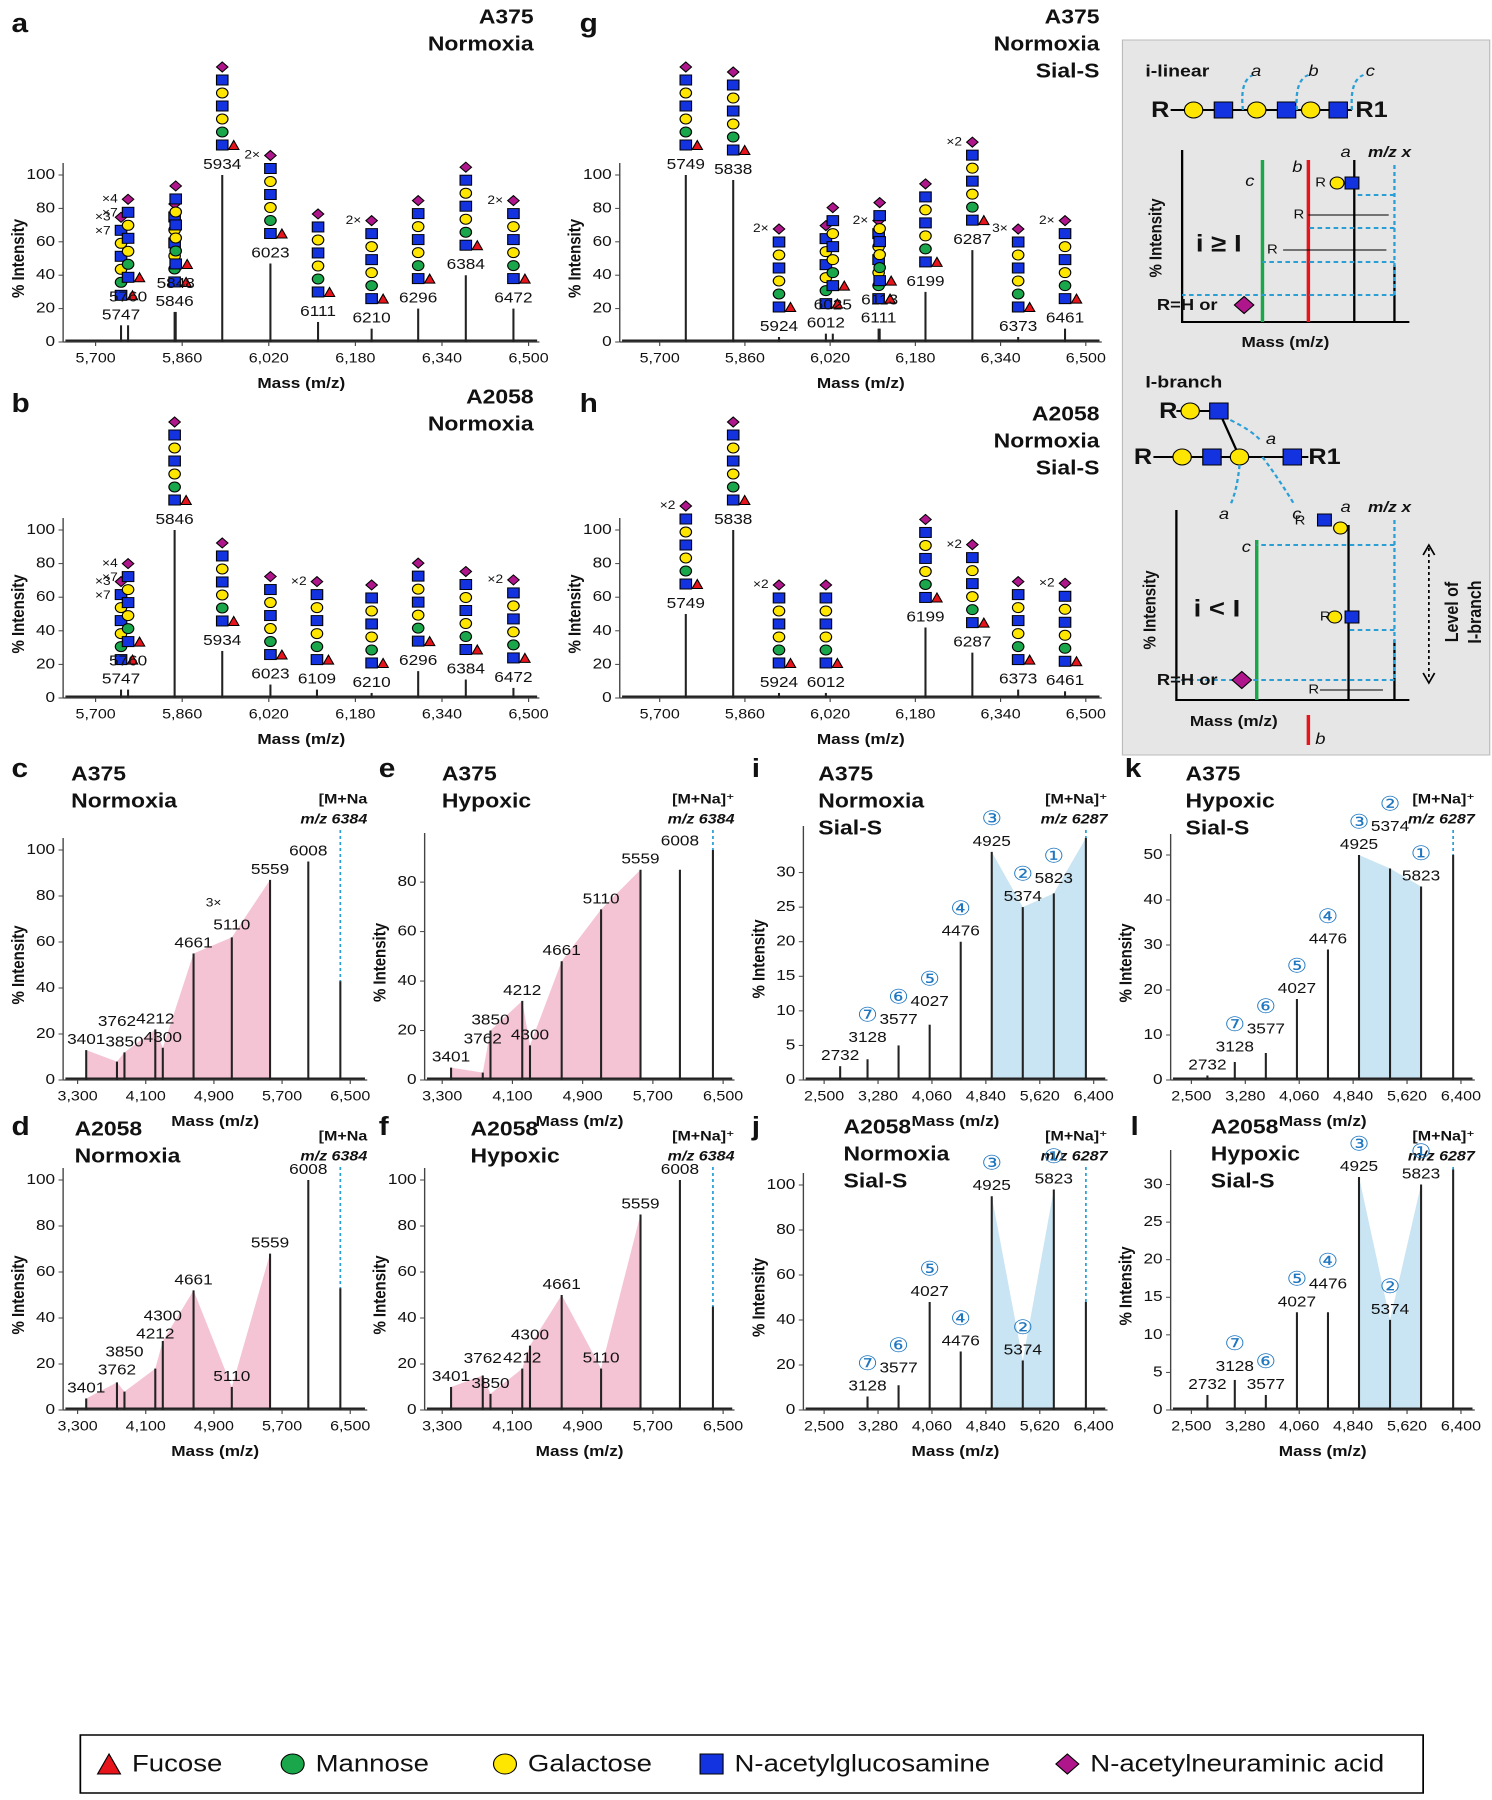 The height and width of the screenshot is (1800, 1492). I want to click on peak-label: 6113, so click(879, 300).